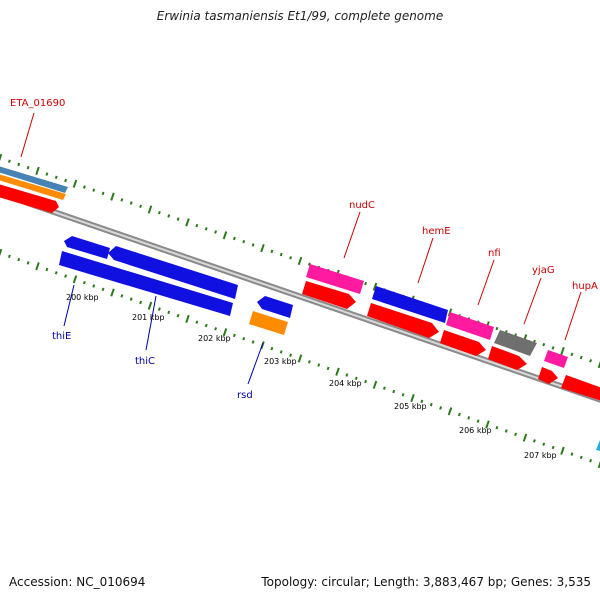 The width and height of the screenshot is (600, 600). What do you see at coordinates (410, 406) in the screenshot?
I see `kbp-label: 205 kbp` at bounding box center [410, 406].